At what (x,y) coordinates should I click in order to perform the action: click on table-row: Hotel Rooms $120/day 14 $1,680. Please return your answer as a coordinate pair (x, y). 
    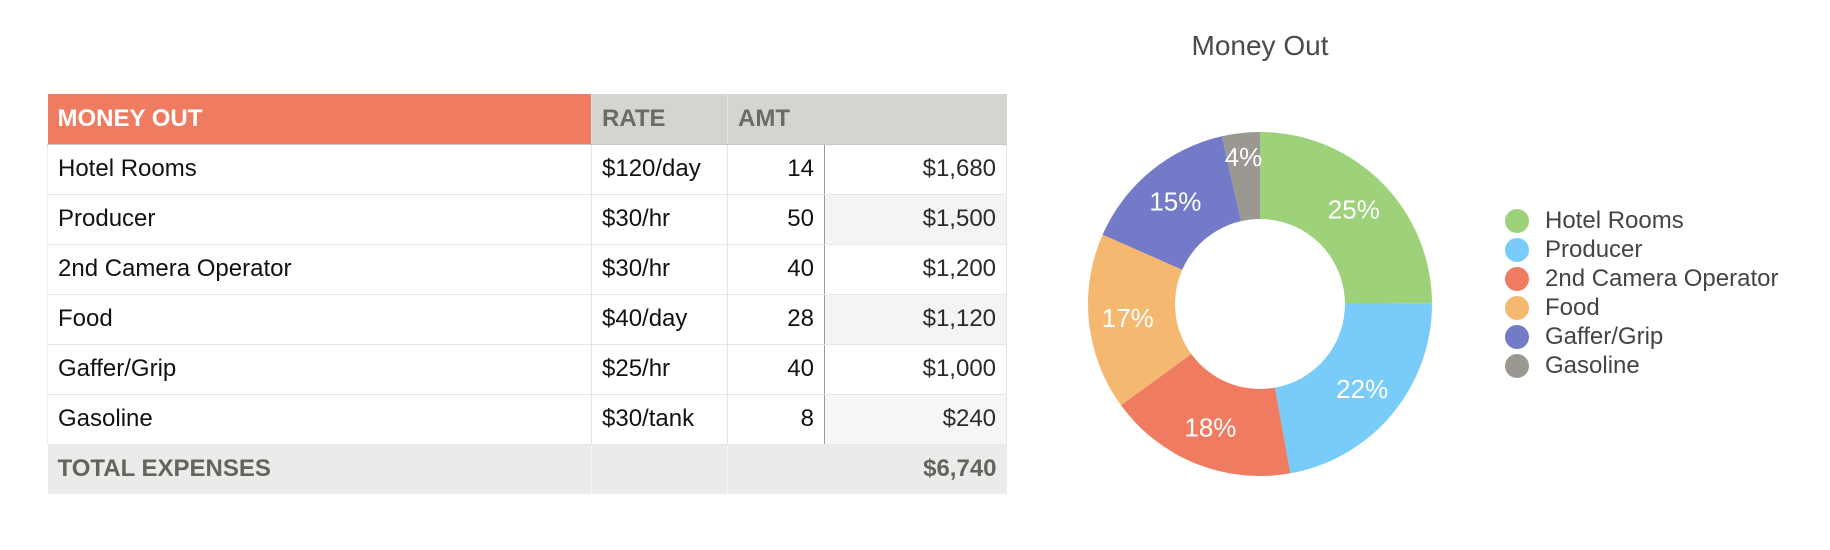
    Looking at the image, I should click on (527, 169).